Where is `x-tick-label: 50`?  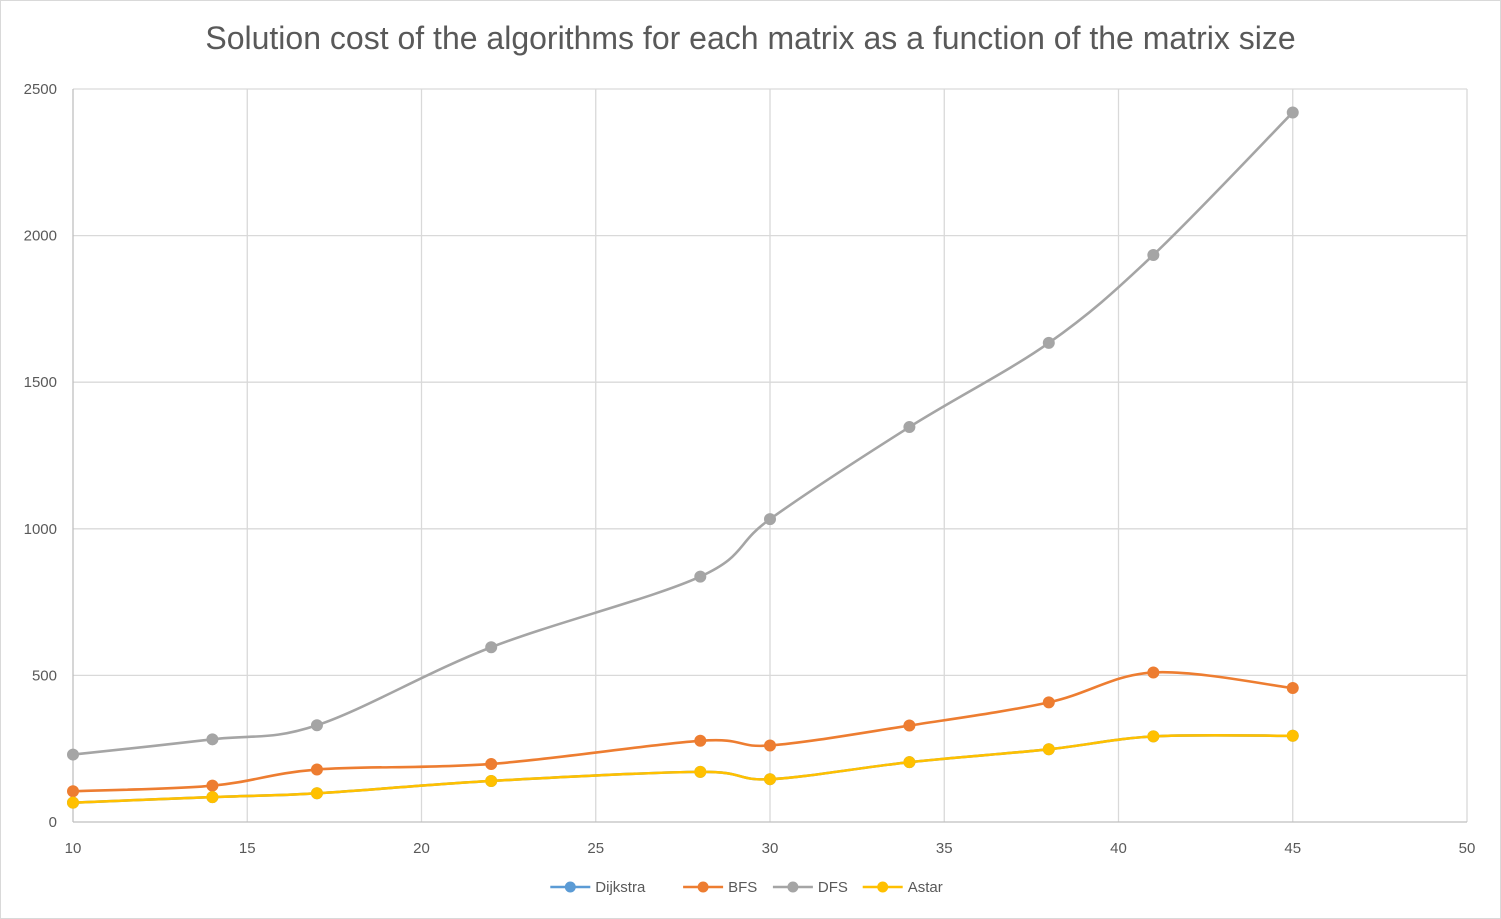 x-tick-label: 50 is located at coordinates (1467, 848).